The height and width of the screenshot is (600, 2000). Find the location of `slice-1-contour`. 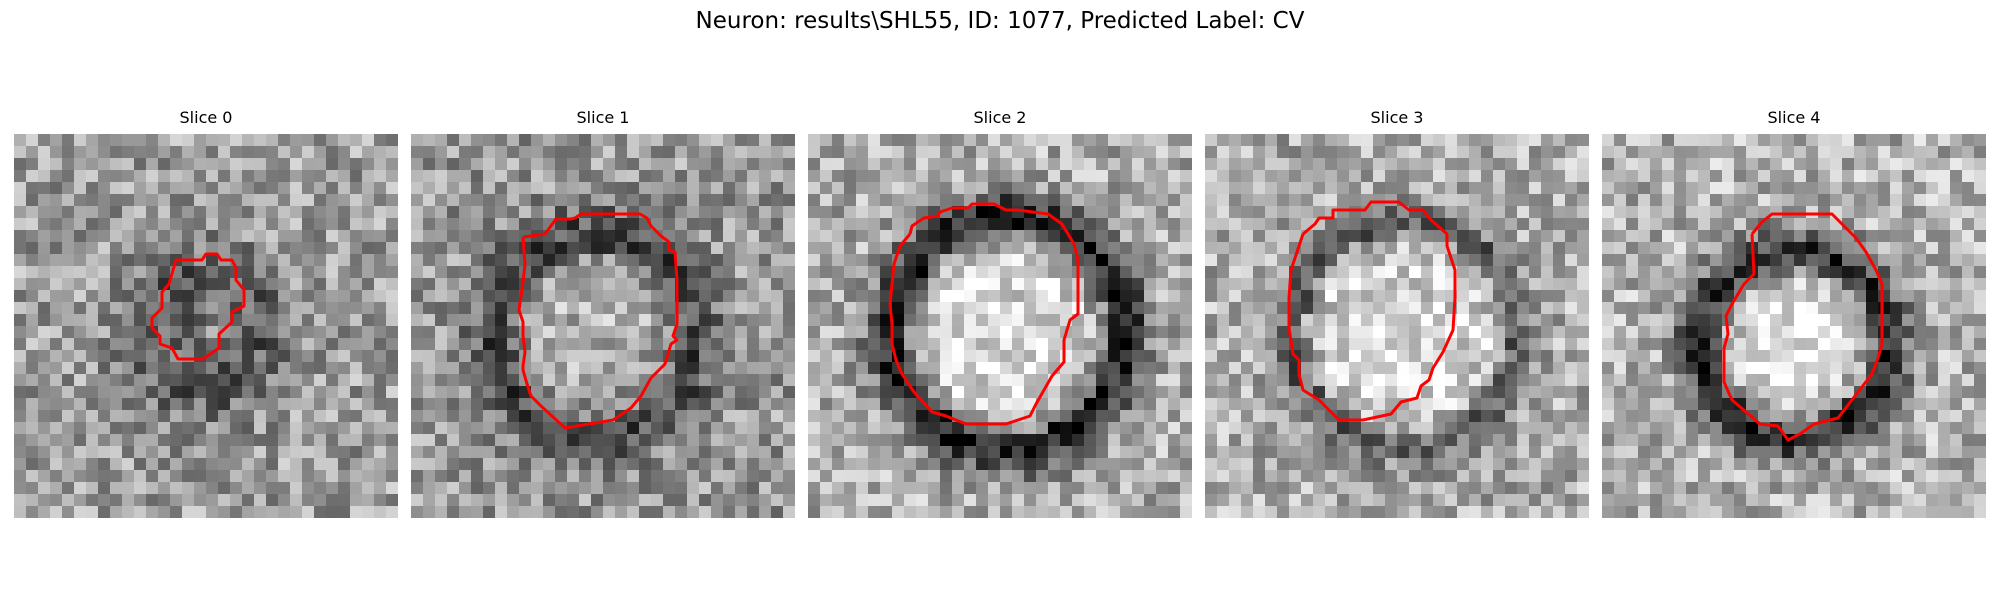

slice-1-contour is located at coordinates (598, 321).